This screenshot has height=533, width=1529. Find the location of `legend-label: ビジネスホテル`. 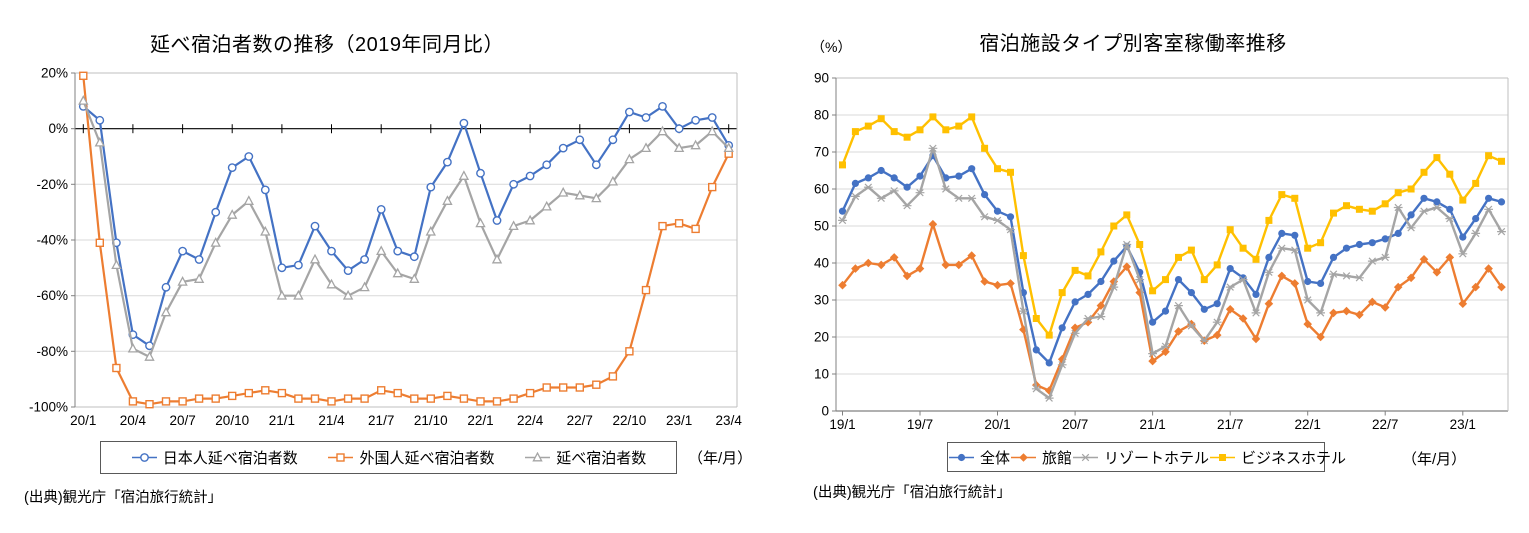

legend-label: ビジネスホテル is located at coordinates (1294, 458).